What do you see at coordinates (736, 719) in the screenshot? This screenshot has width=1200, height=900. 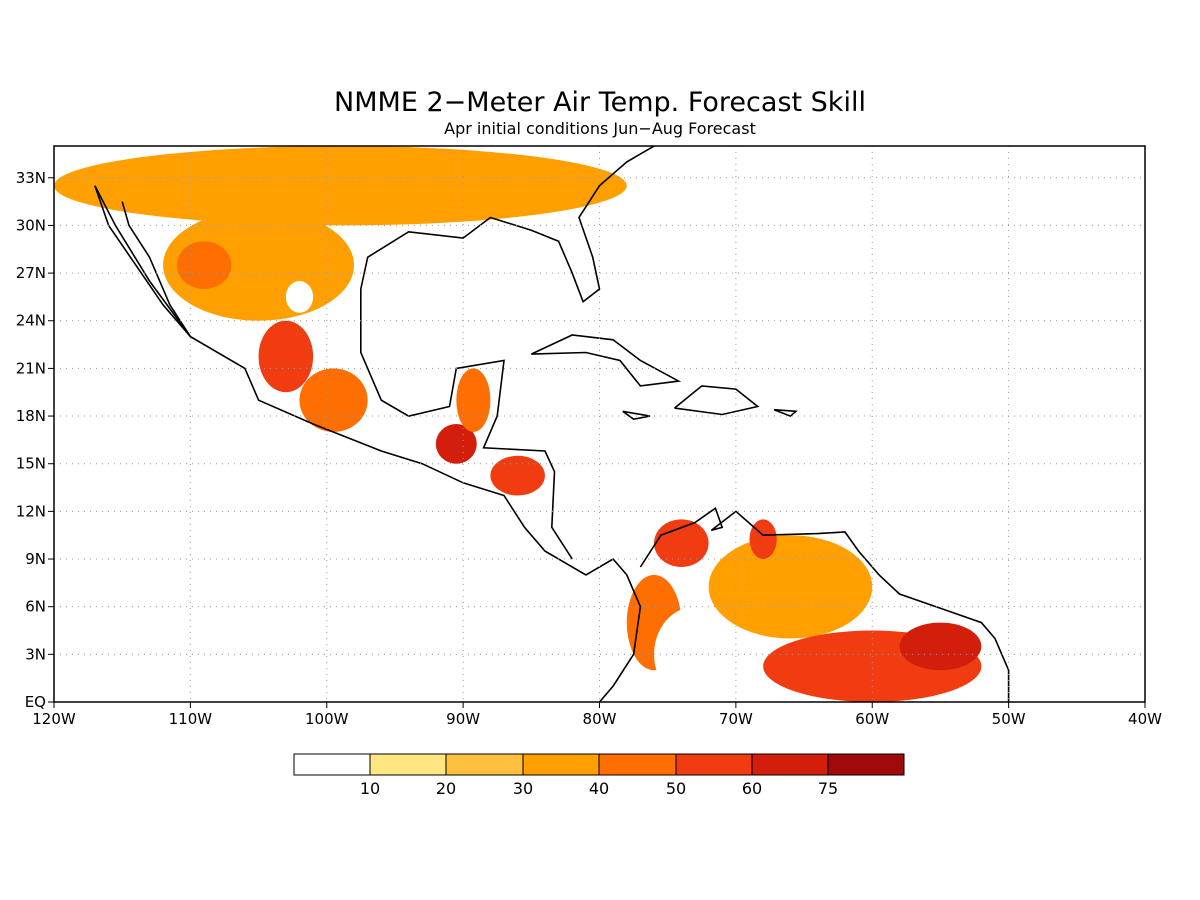 I see `x-tick-label: 70W` at bounding box center [736, 719].